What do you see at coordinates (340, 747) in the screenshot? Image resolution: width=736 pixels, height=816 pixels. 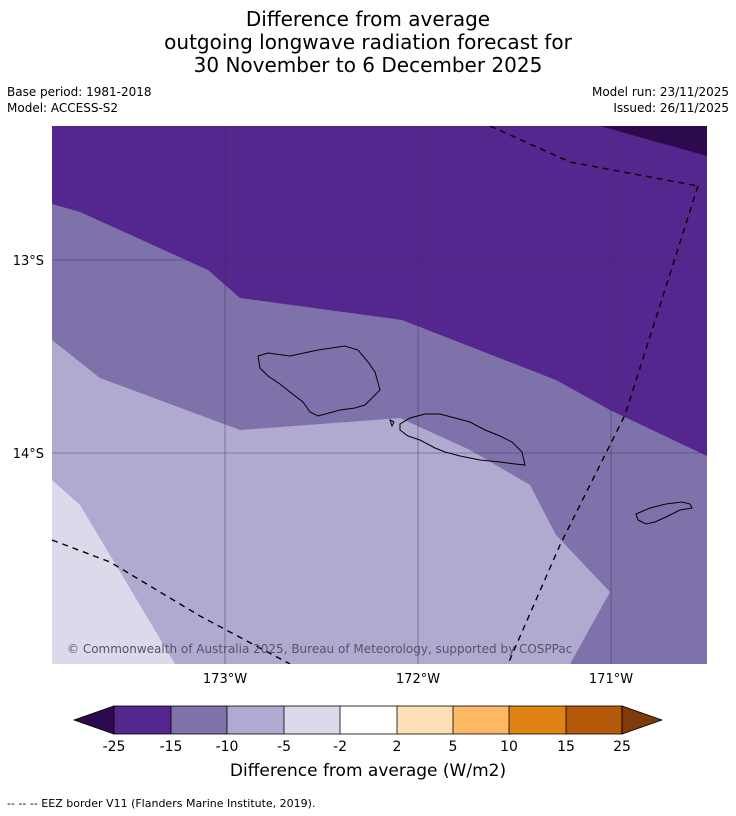 I see `colorbar-tick: -2` at bounding box center [340, 747].